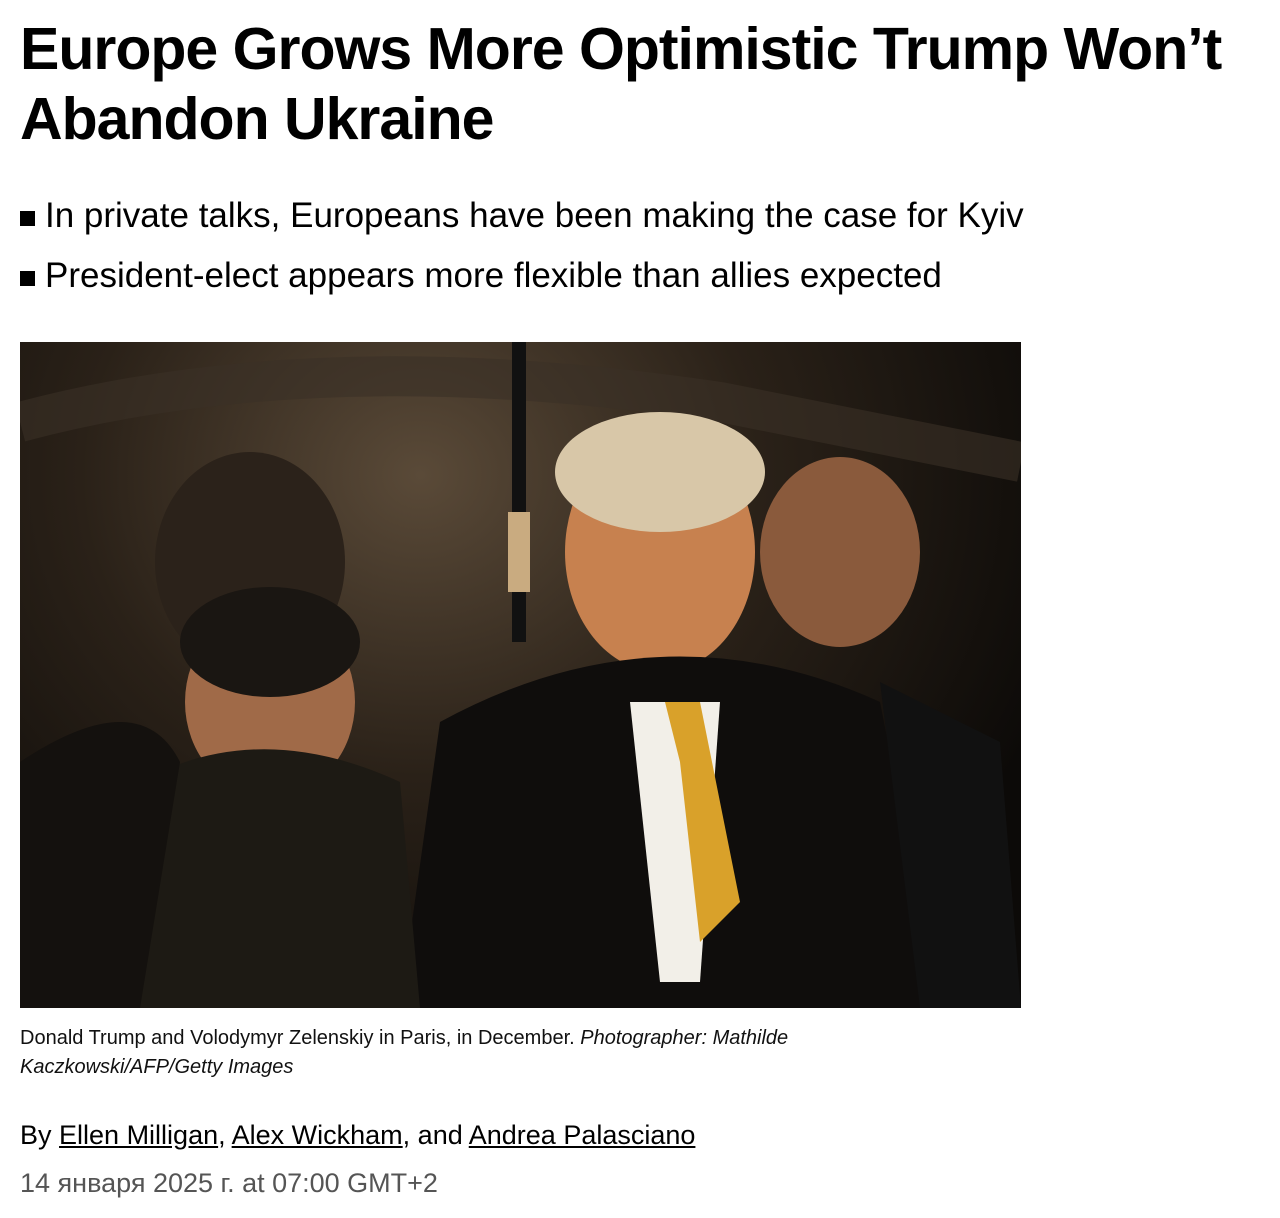 The width and height of the screenshot is (1280, 1218). I want to click on author-link: Alex Wickham, so click(317, 1135).